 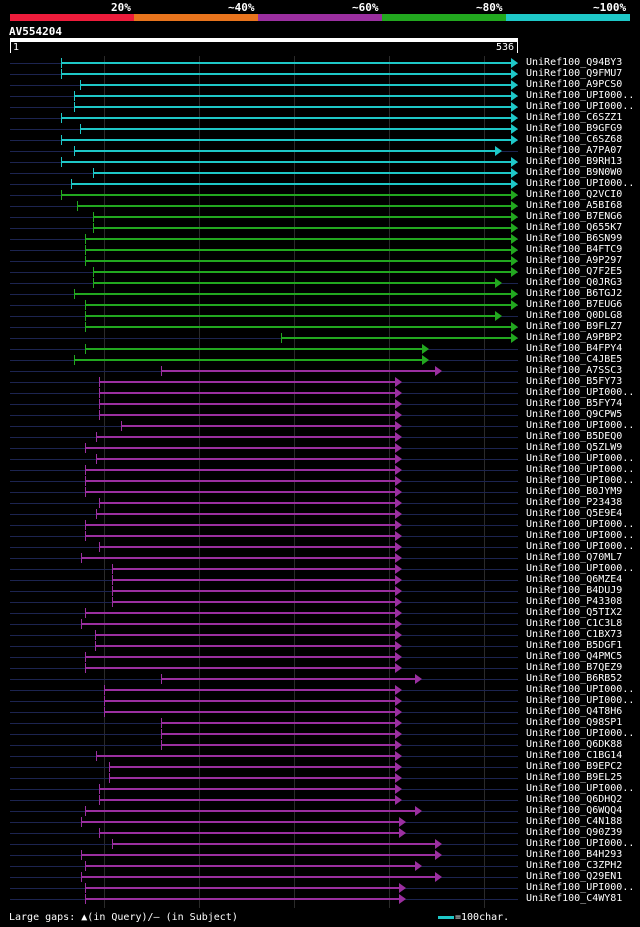 I want to click on hit-label: UniRef100_B7ENG6, so click(x=574, y=216).